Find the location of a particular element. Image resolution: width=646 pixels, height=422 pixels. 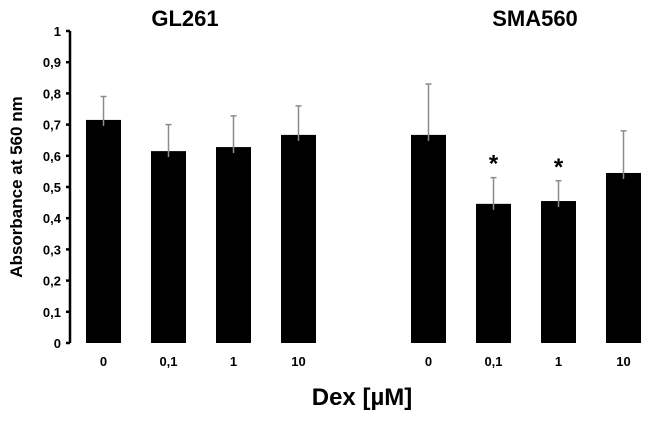

y-tick-label: 0 is located at coordinates (57, 343).